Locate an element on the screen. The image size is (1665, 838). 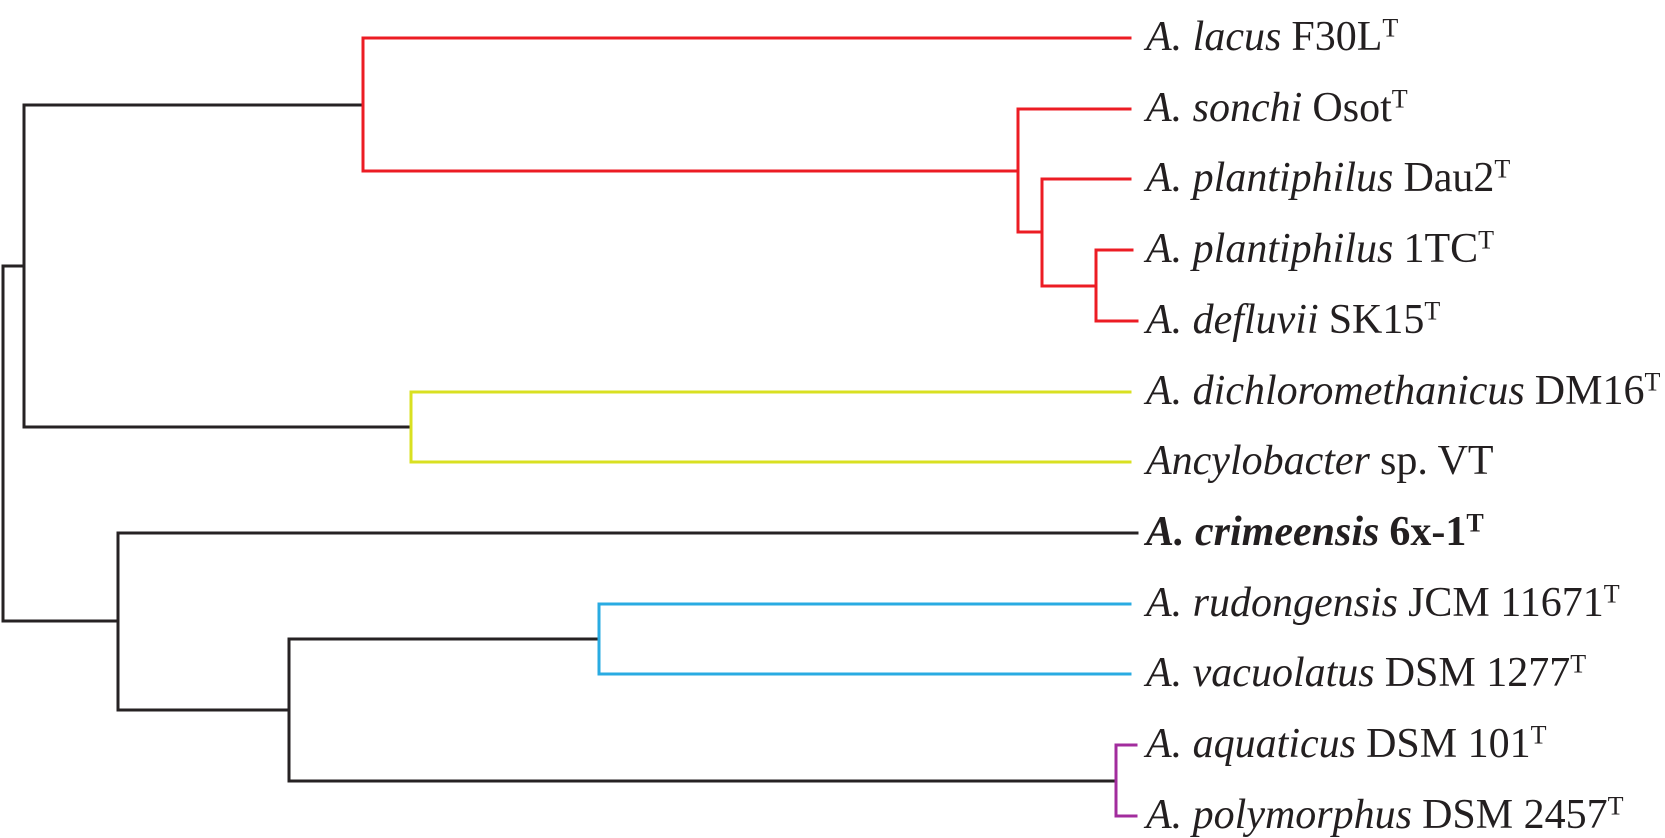
taxon-label-aquaticus: A. aquaticus DSM 101T is located at coordinates (1346, 744).